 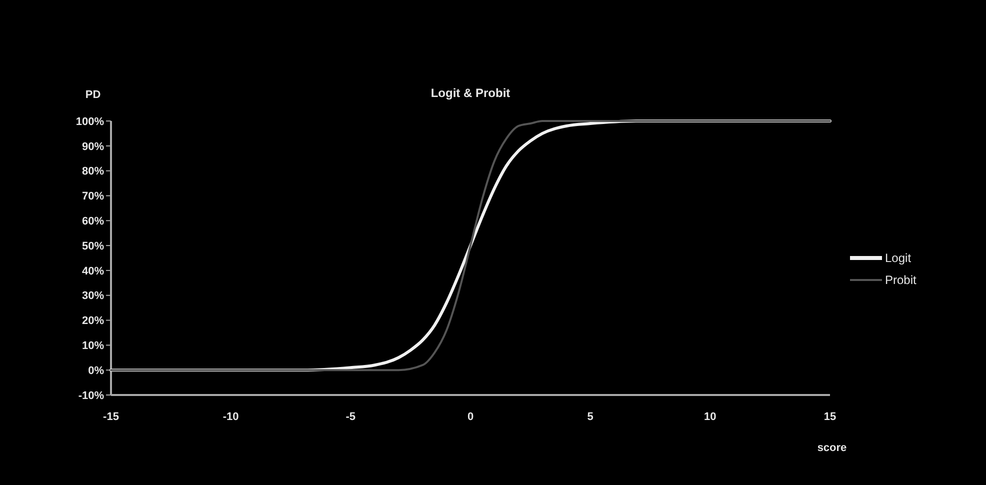 What do you see at coordinates (901, 280) in the screenshot?
I see `legend-label: Probit` at bounding box center [901, 280].